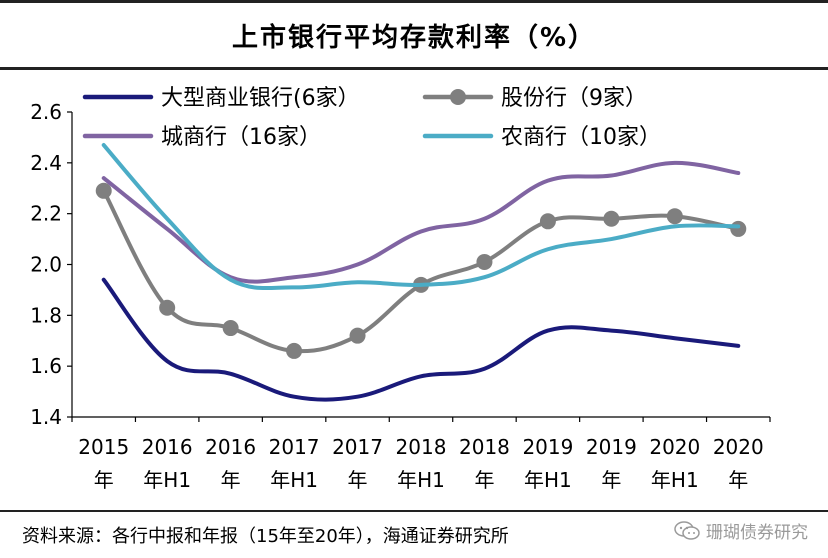 Image resolution: width=828 pixels, height=558 pixels. What do you see at coordinates (260, 98) in the screenshot?
I see `legend-label-1: 大型商业银行(6家）` at bounding box center [260, 98].